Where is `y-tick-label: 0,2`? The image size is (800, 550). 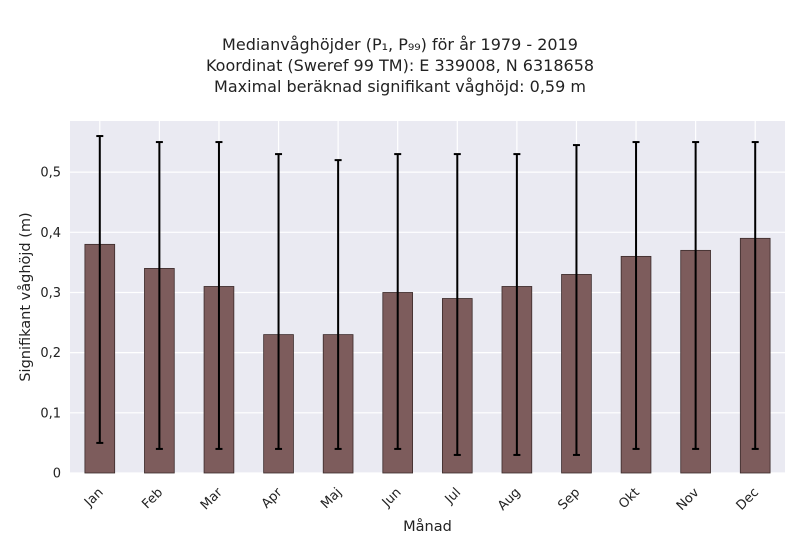
y-tick-label: 0,2 is located at coordinates (50, 353).